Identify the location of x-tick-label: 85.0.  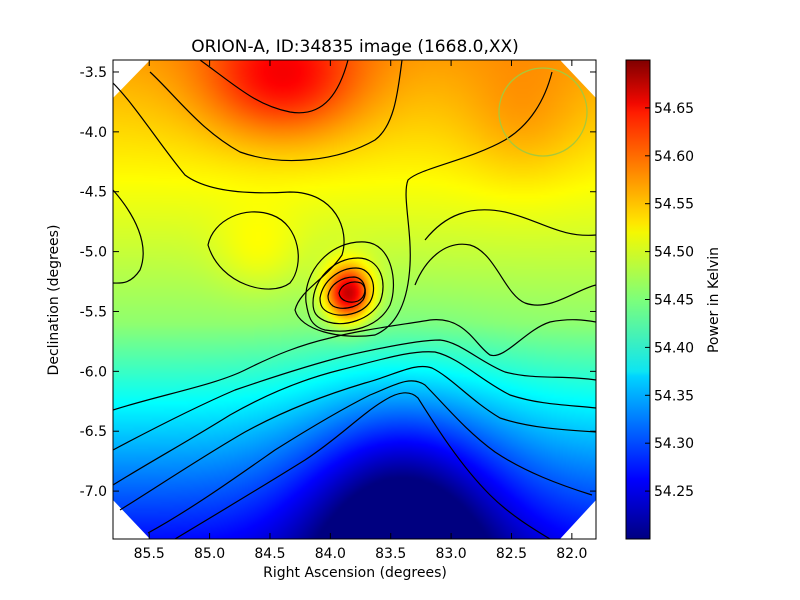
(209, 554).